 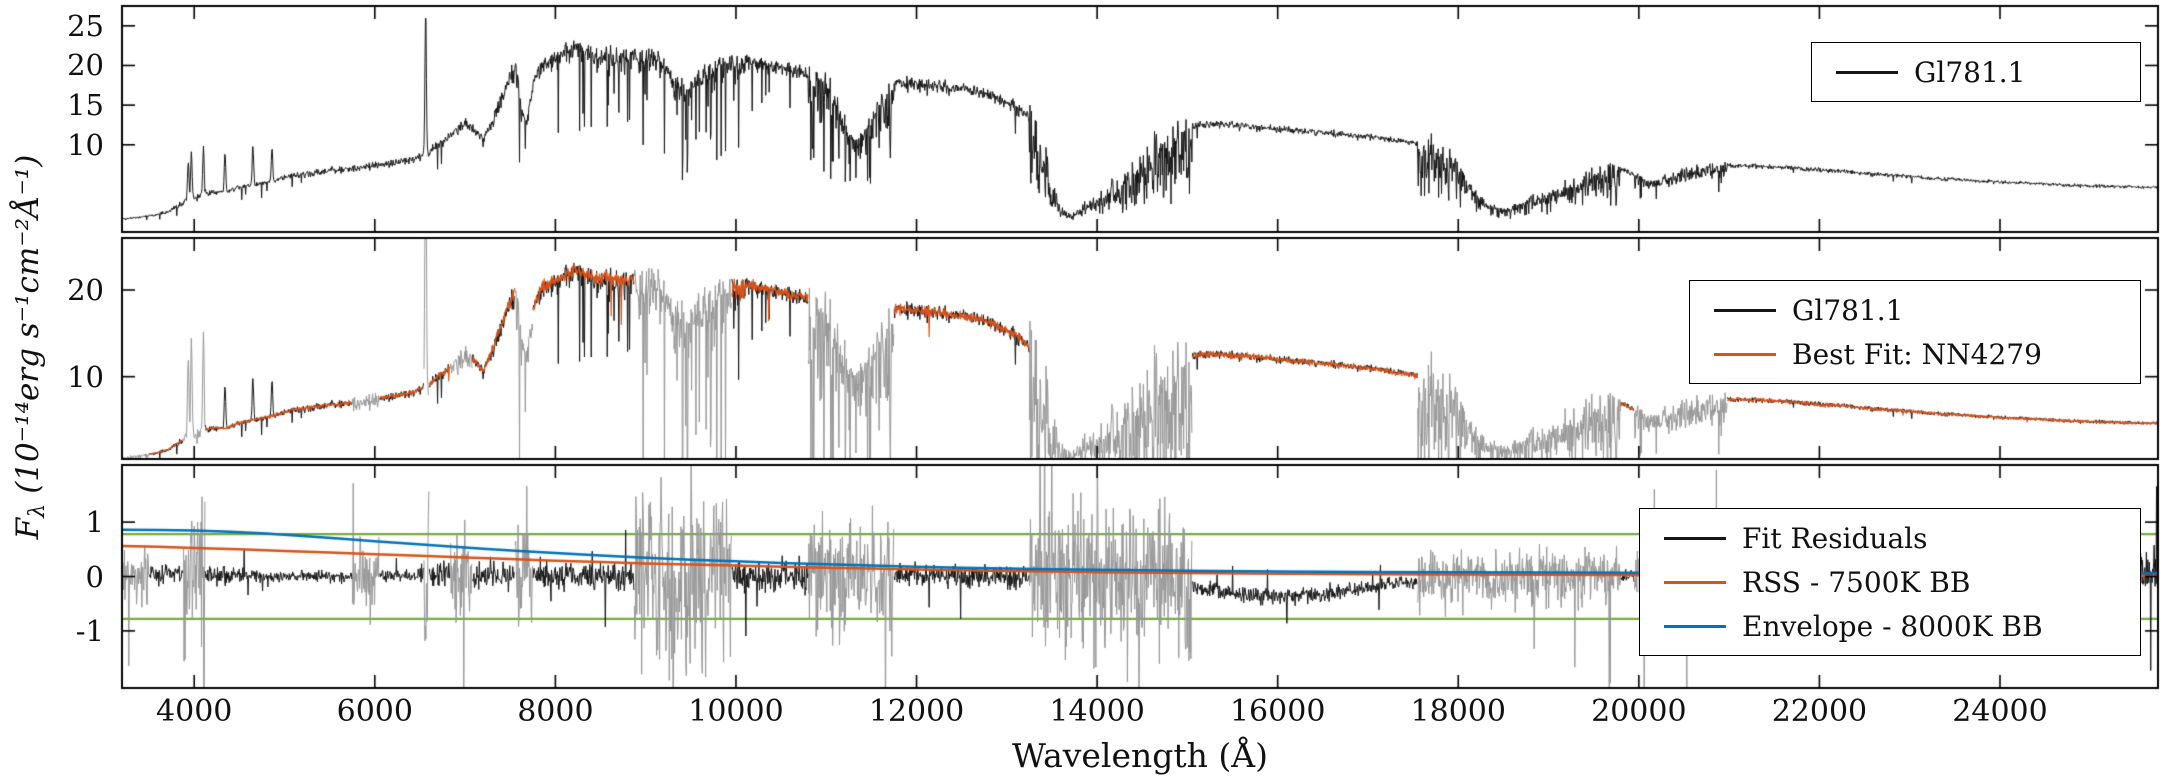 I want to click on legend-item: Best Fit: NN4279, so click(x=1915, y=354).